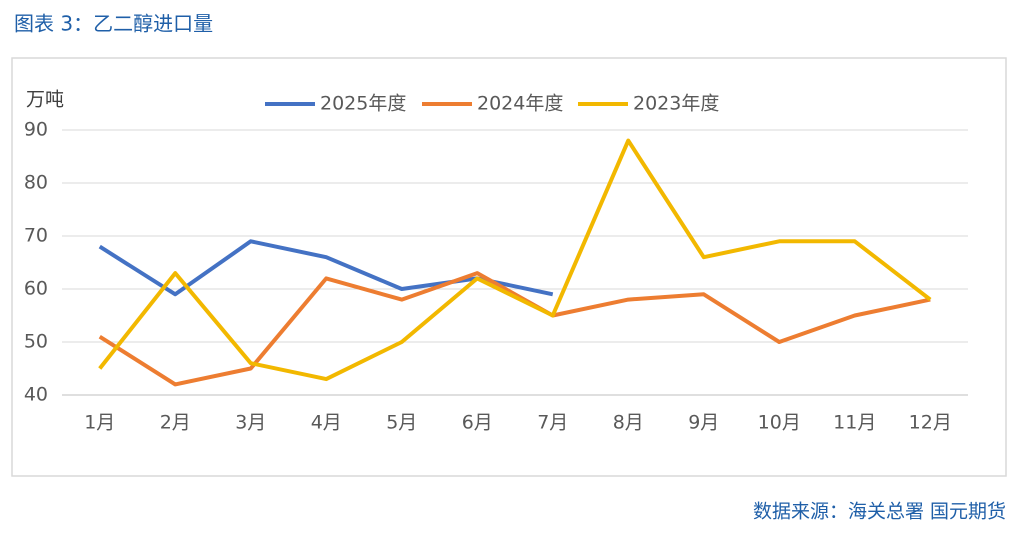 The height and width of the screenshot is (533, 1014). What do you see at coordinates (552, 423) in the screenshot?
I see `x-tick-label: 7月` at bounding box center [552, 423].